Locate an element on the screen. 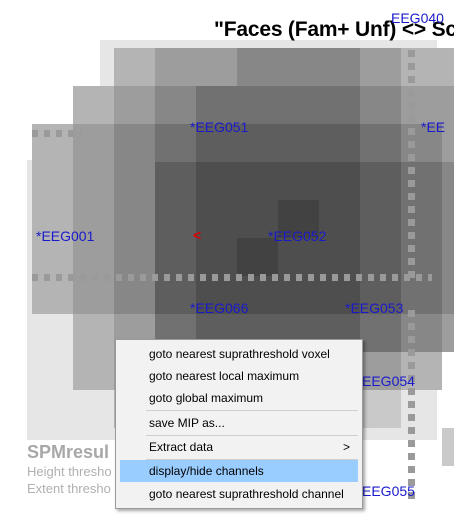 The width and height of the screenshot is (454, 525). height-threshold-text: Height thresho is located at coordinates (69, 471).